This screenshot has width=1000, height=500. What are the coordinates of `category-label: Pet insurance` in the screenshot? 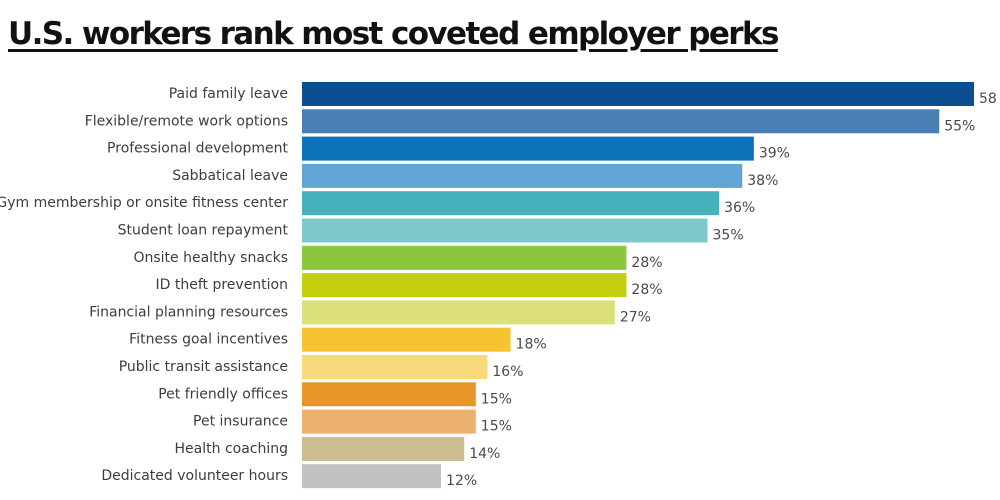 It's located at (240, 422).